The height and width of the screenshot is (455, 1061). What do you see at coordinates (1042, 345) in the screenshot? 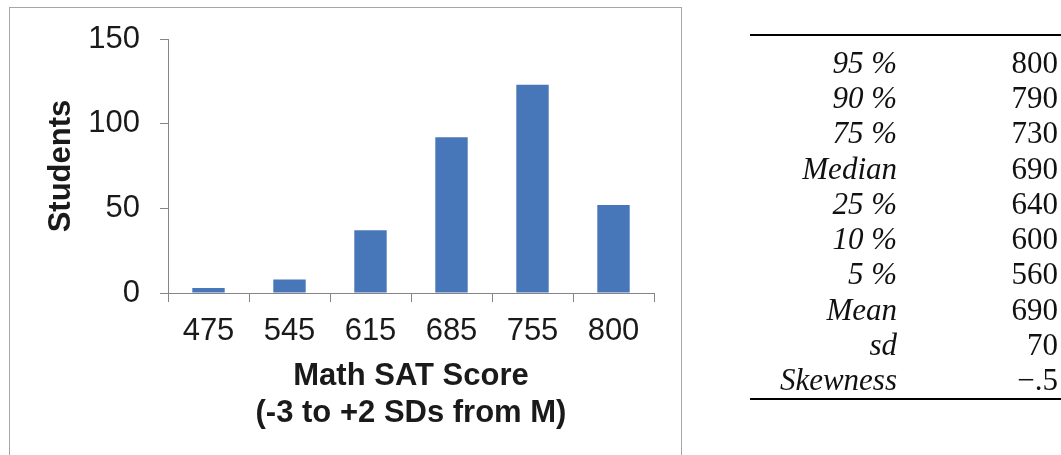
I see `text: 70` at bounding box center [1042, 345].